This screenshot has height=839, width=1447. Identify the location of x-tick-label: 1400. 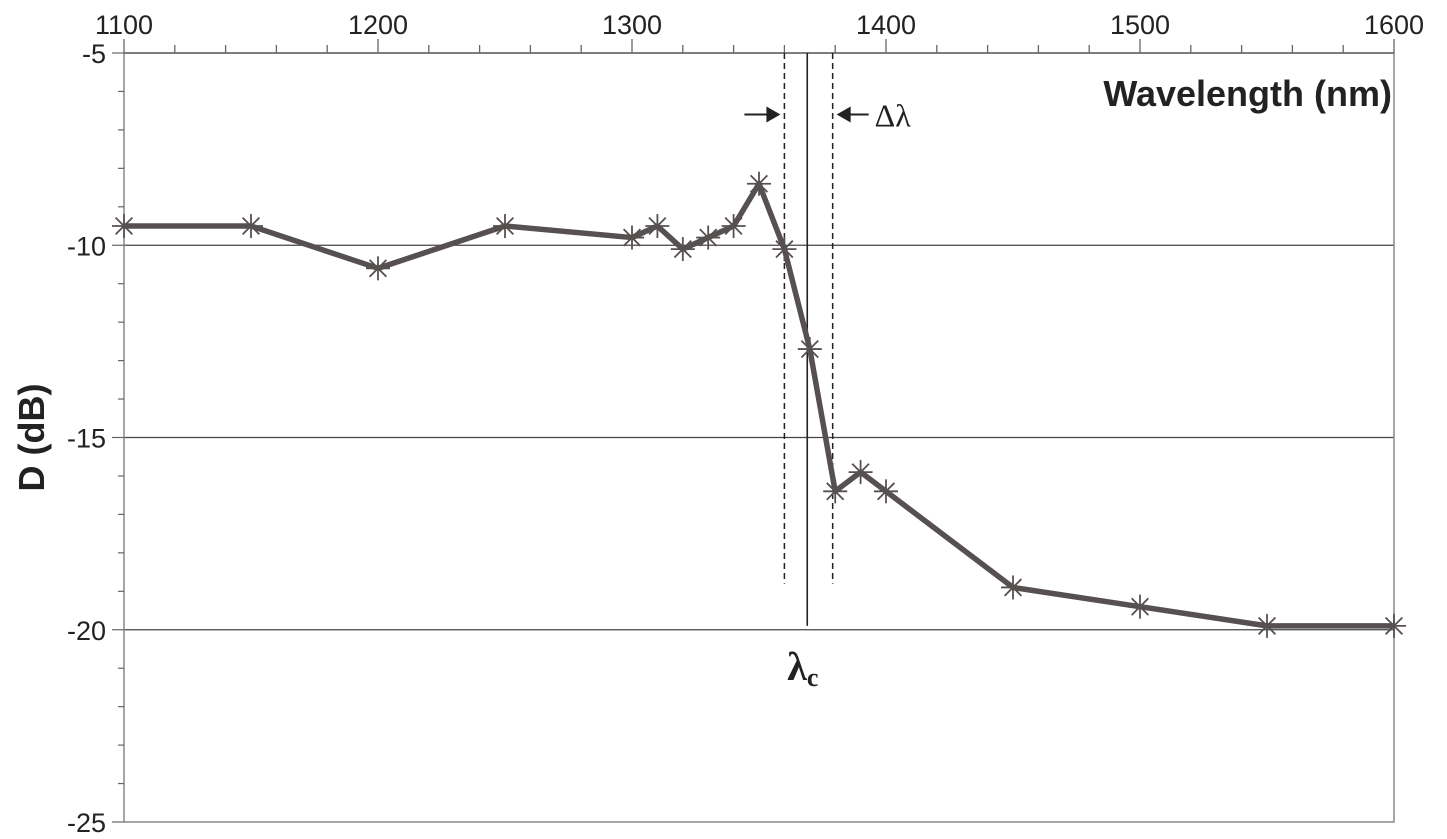
(886, 25).